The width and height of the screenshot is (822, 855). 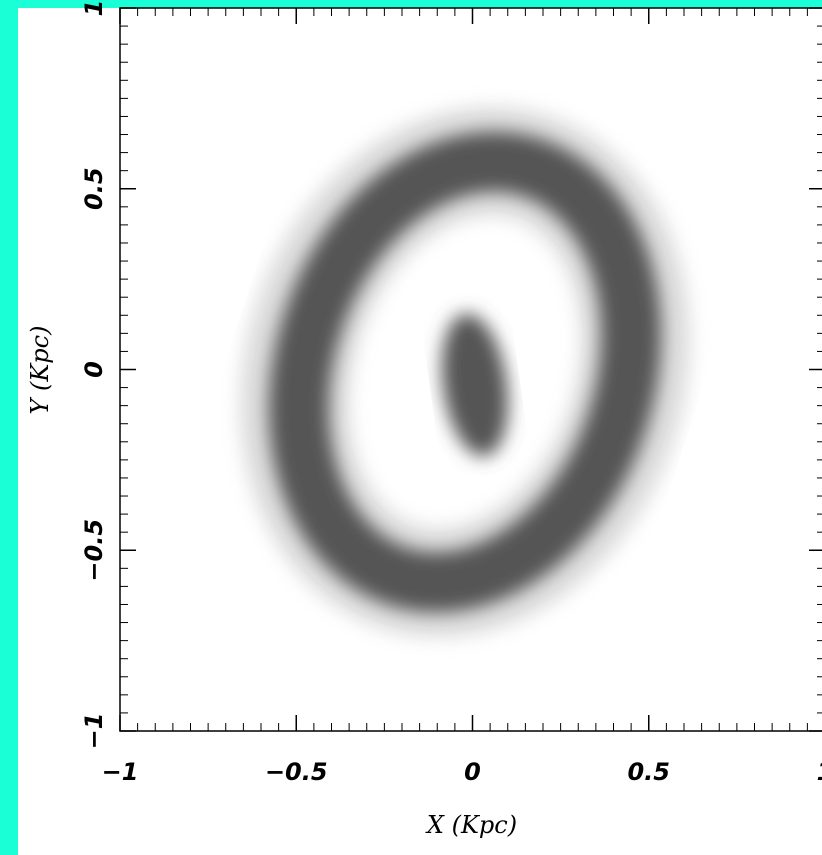 What do you see at coordinates (471, 825) in the screenshot?
I see `x-axis-label: X (Kpc)` at bounding box center [471, 825].